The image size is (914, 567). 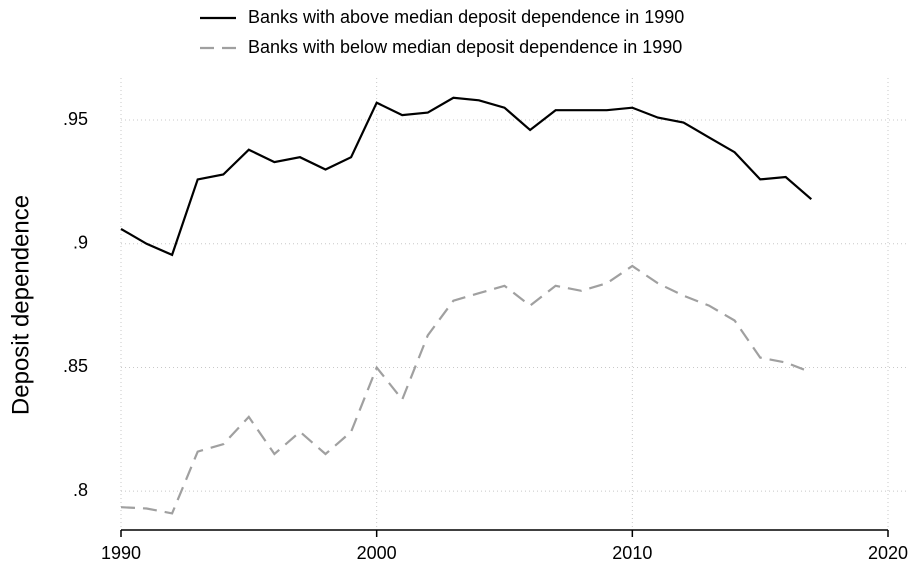 What do you see at coordinates (888, 553) in the screenshot?
I see `x-tick-label: 2020` at bounding box center [888, 553].